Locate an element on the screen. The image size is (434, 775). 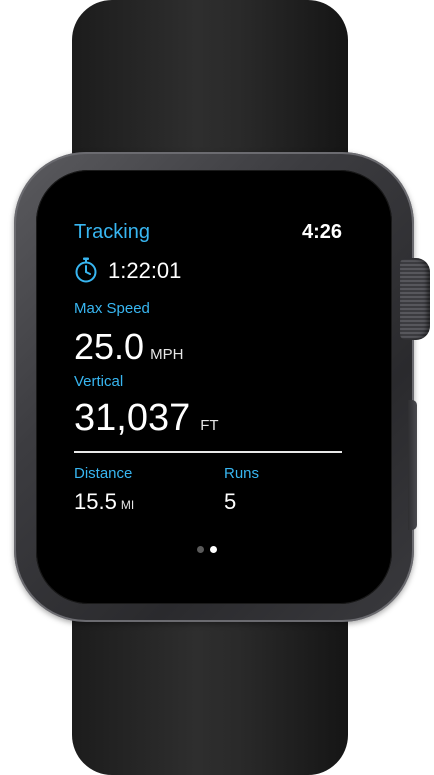
status-bar: Tracking 4:26 is located at coordinates (208, 234).